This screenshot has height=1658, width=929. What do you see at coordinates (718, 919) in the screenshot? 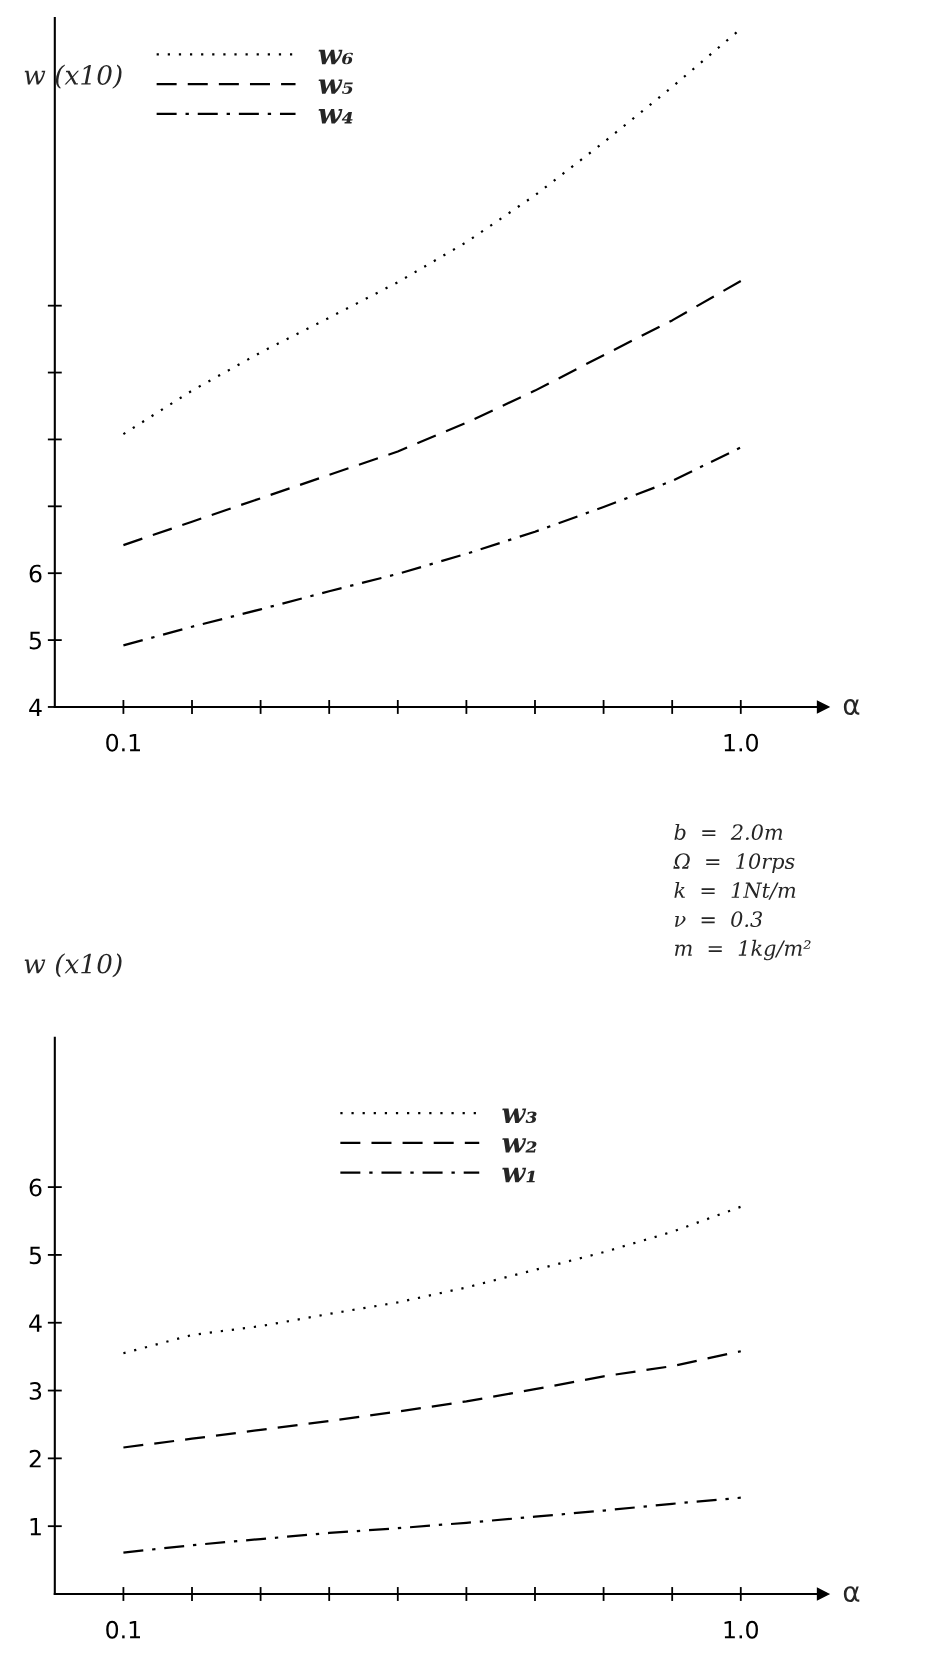
I see `text: ν = 0.3` at bounding box center [718, 919].